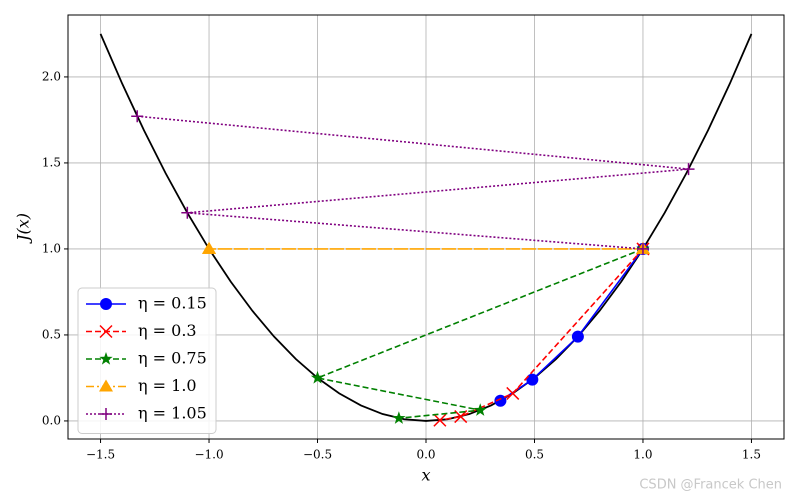  What do you see at coordinates (51, 334) in the screenshot?
I see `y-tick-label: 0.5` at bounding box center [51, 334].